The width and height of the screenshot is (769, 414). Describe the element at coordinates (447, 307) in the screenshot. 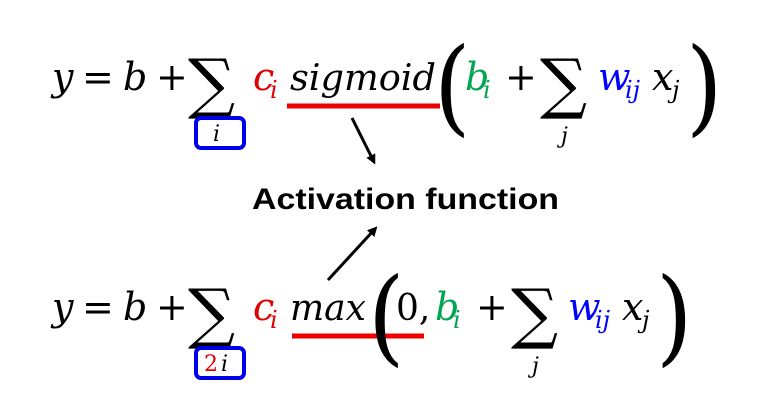

I see `eq2-b-inner: b` at that location.